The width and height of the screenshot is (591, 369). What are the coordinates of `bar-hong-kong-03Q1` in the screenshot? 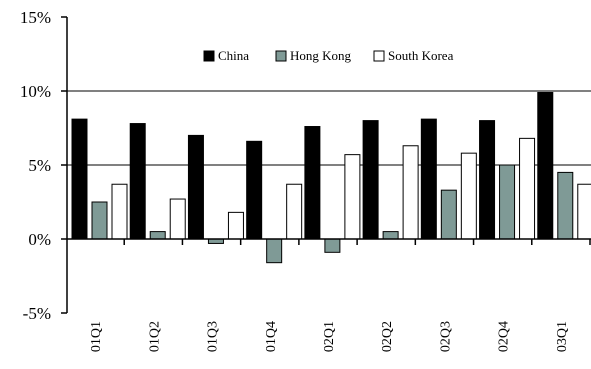 It's located at (565, 205).